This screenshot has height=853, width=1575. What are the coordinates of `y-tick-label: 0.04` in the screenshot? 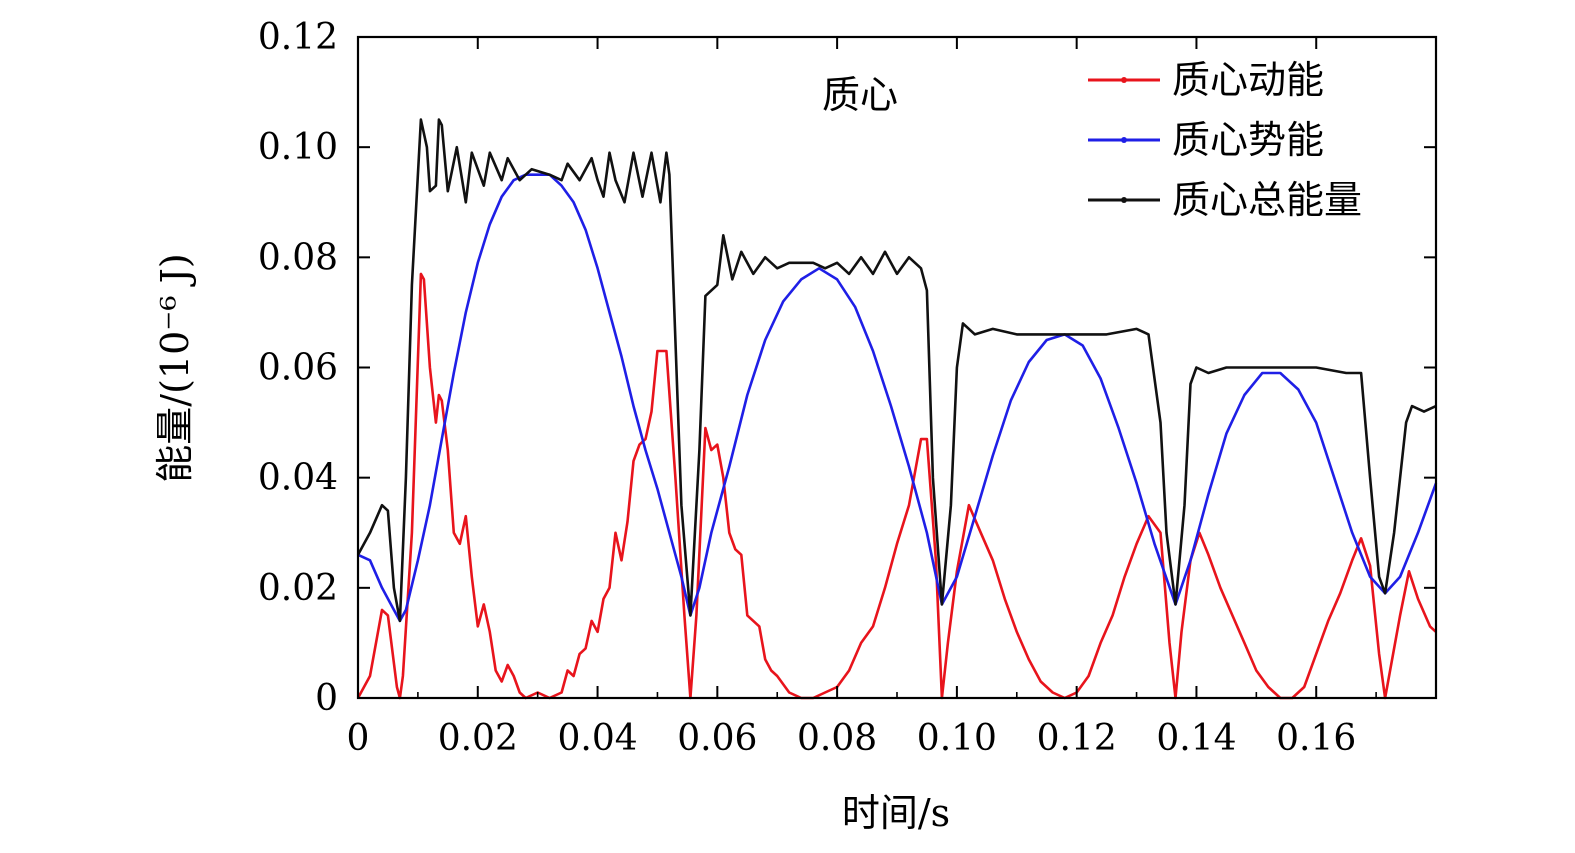 It's located at (298, 478).